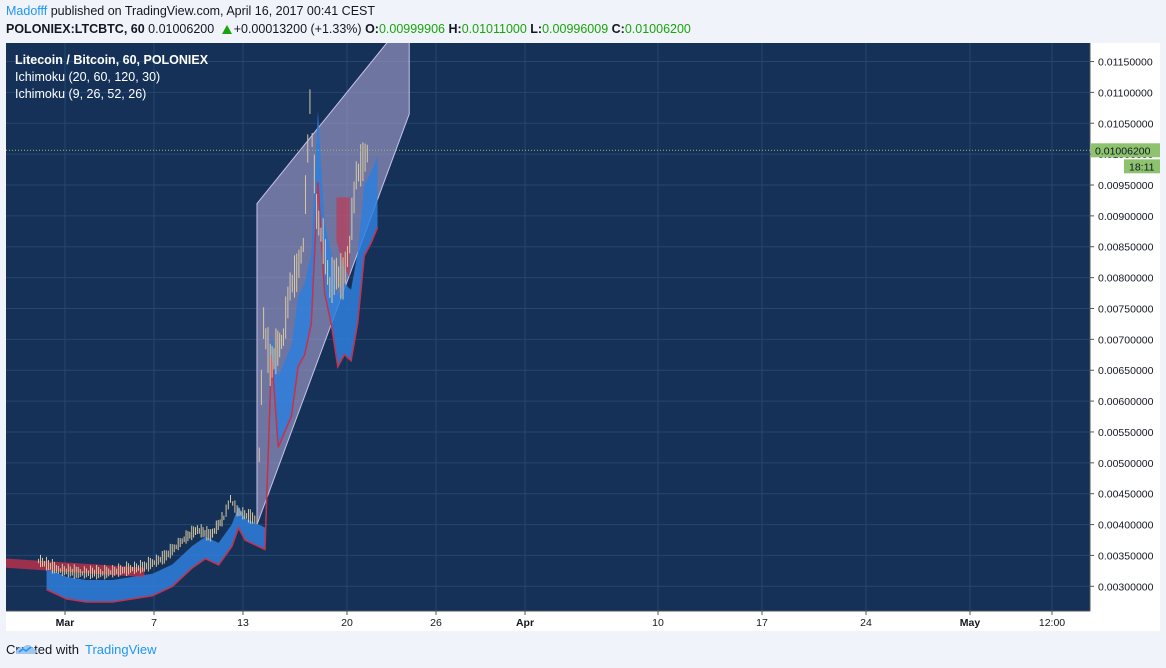  Describe the element at coordinates (1126, 587) in the screenshot. I see `y-tick-label: 0.00300000` at that location.